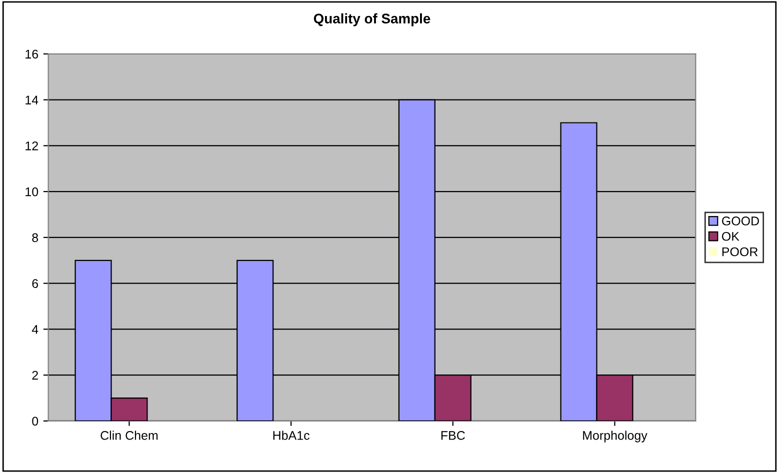 The image size is (779, 473). What do you see at coordinates (35, 421) in the screenshot?
I see `y-tick-label: 0` at bounding box center [35, 421].